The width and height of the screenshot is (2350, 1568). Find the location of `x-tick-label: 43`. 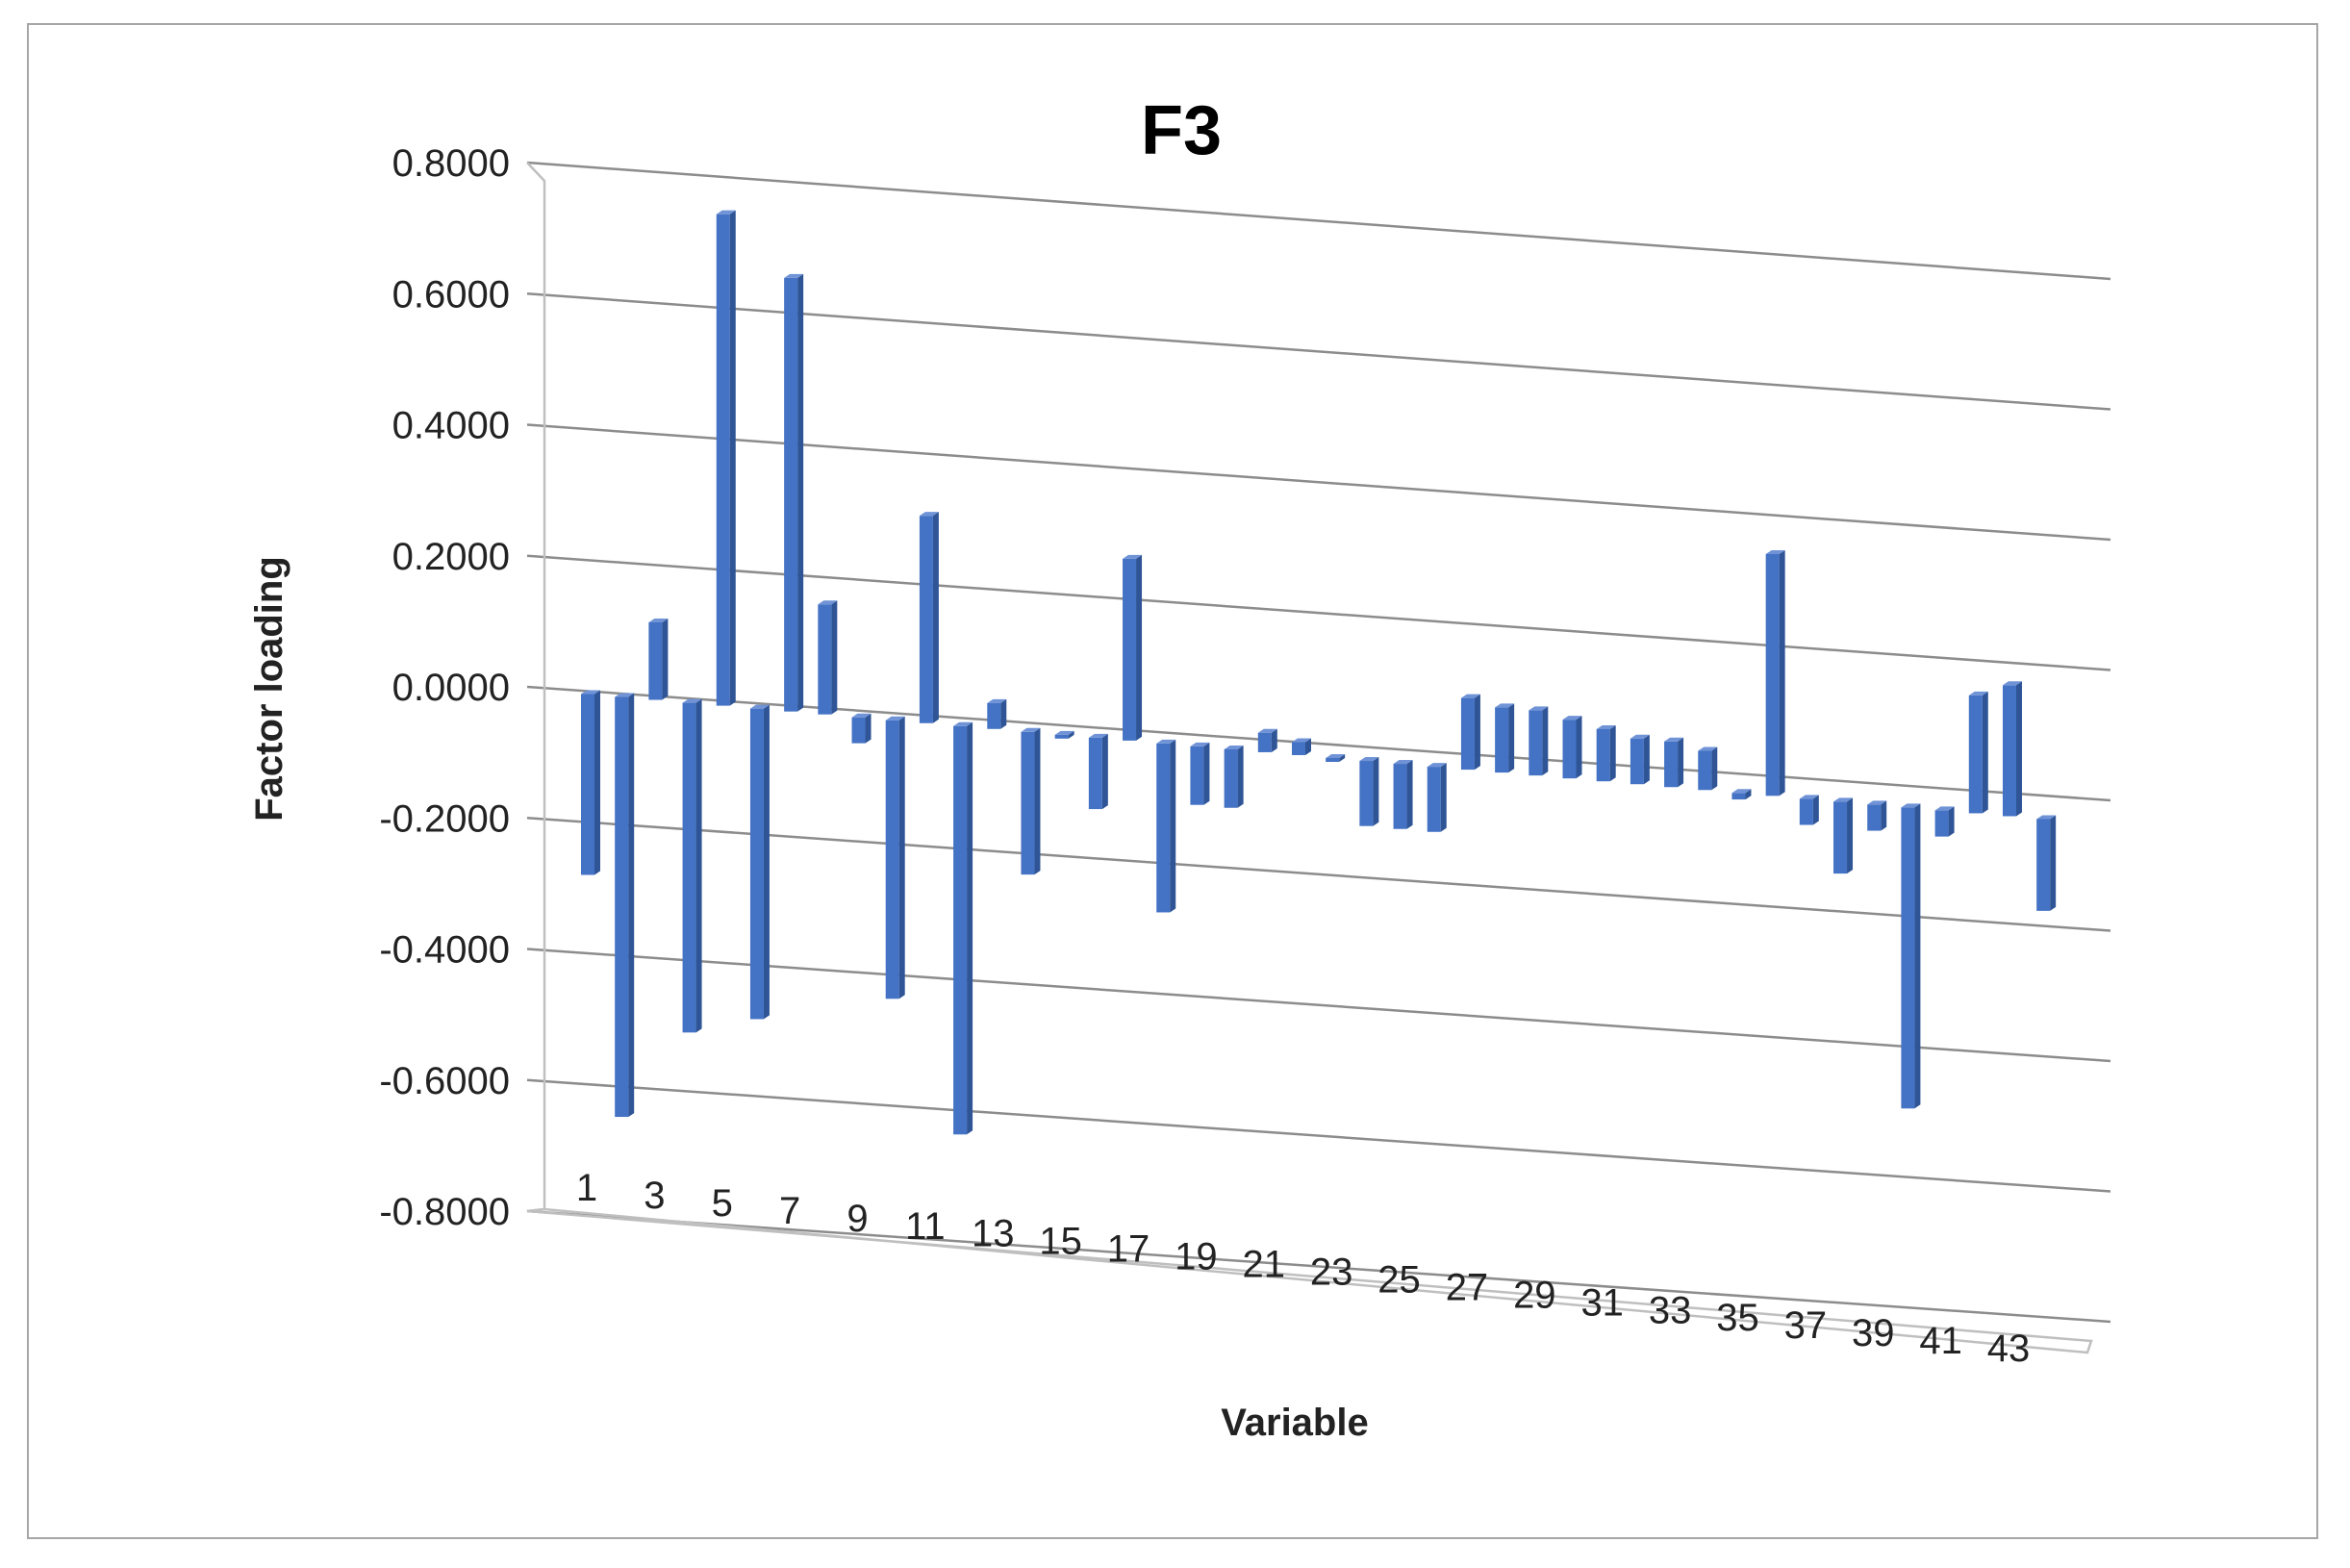

x-tick-label: 43 is located at coordinates (2009, 1349).